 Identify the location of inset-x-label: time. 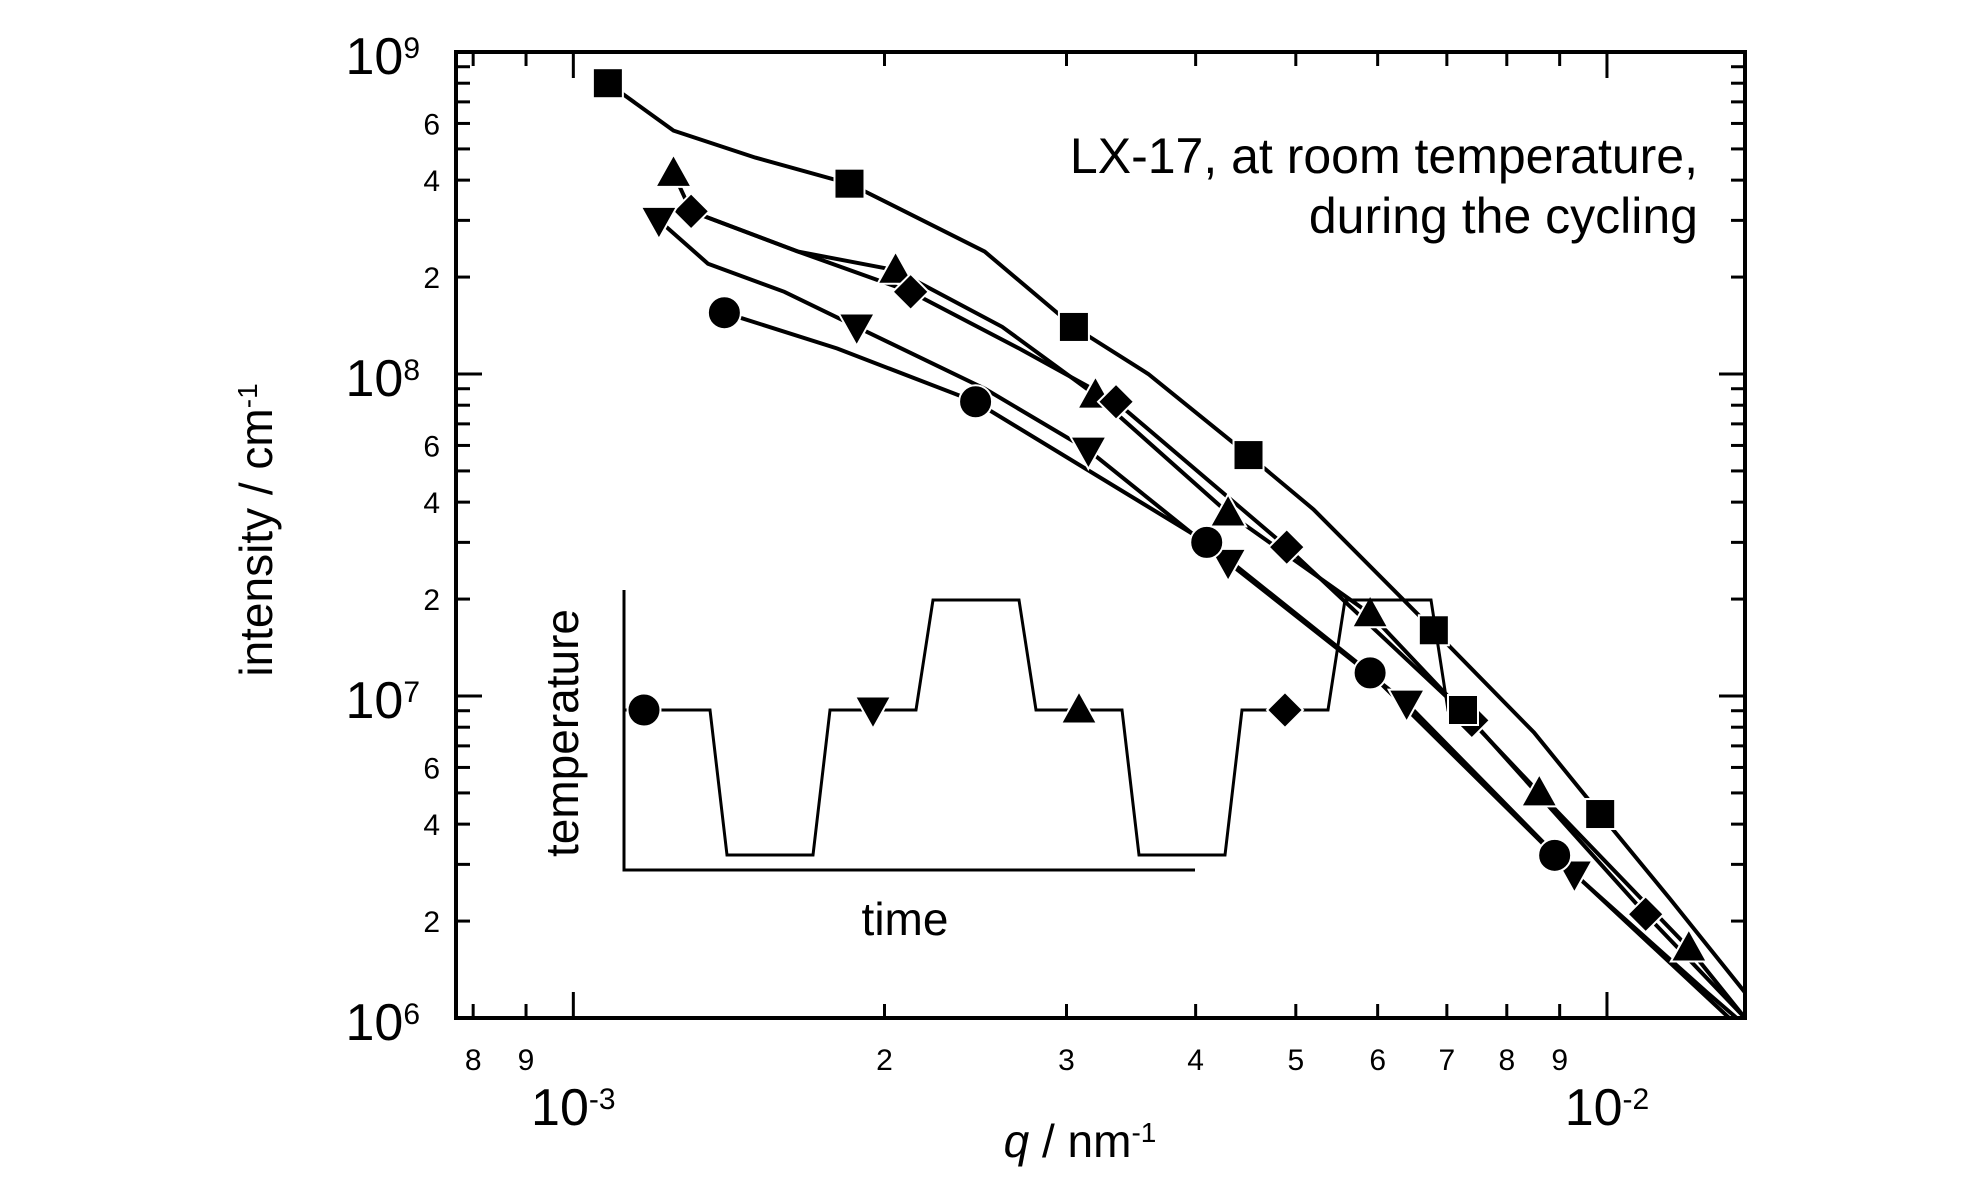
(905, 919).